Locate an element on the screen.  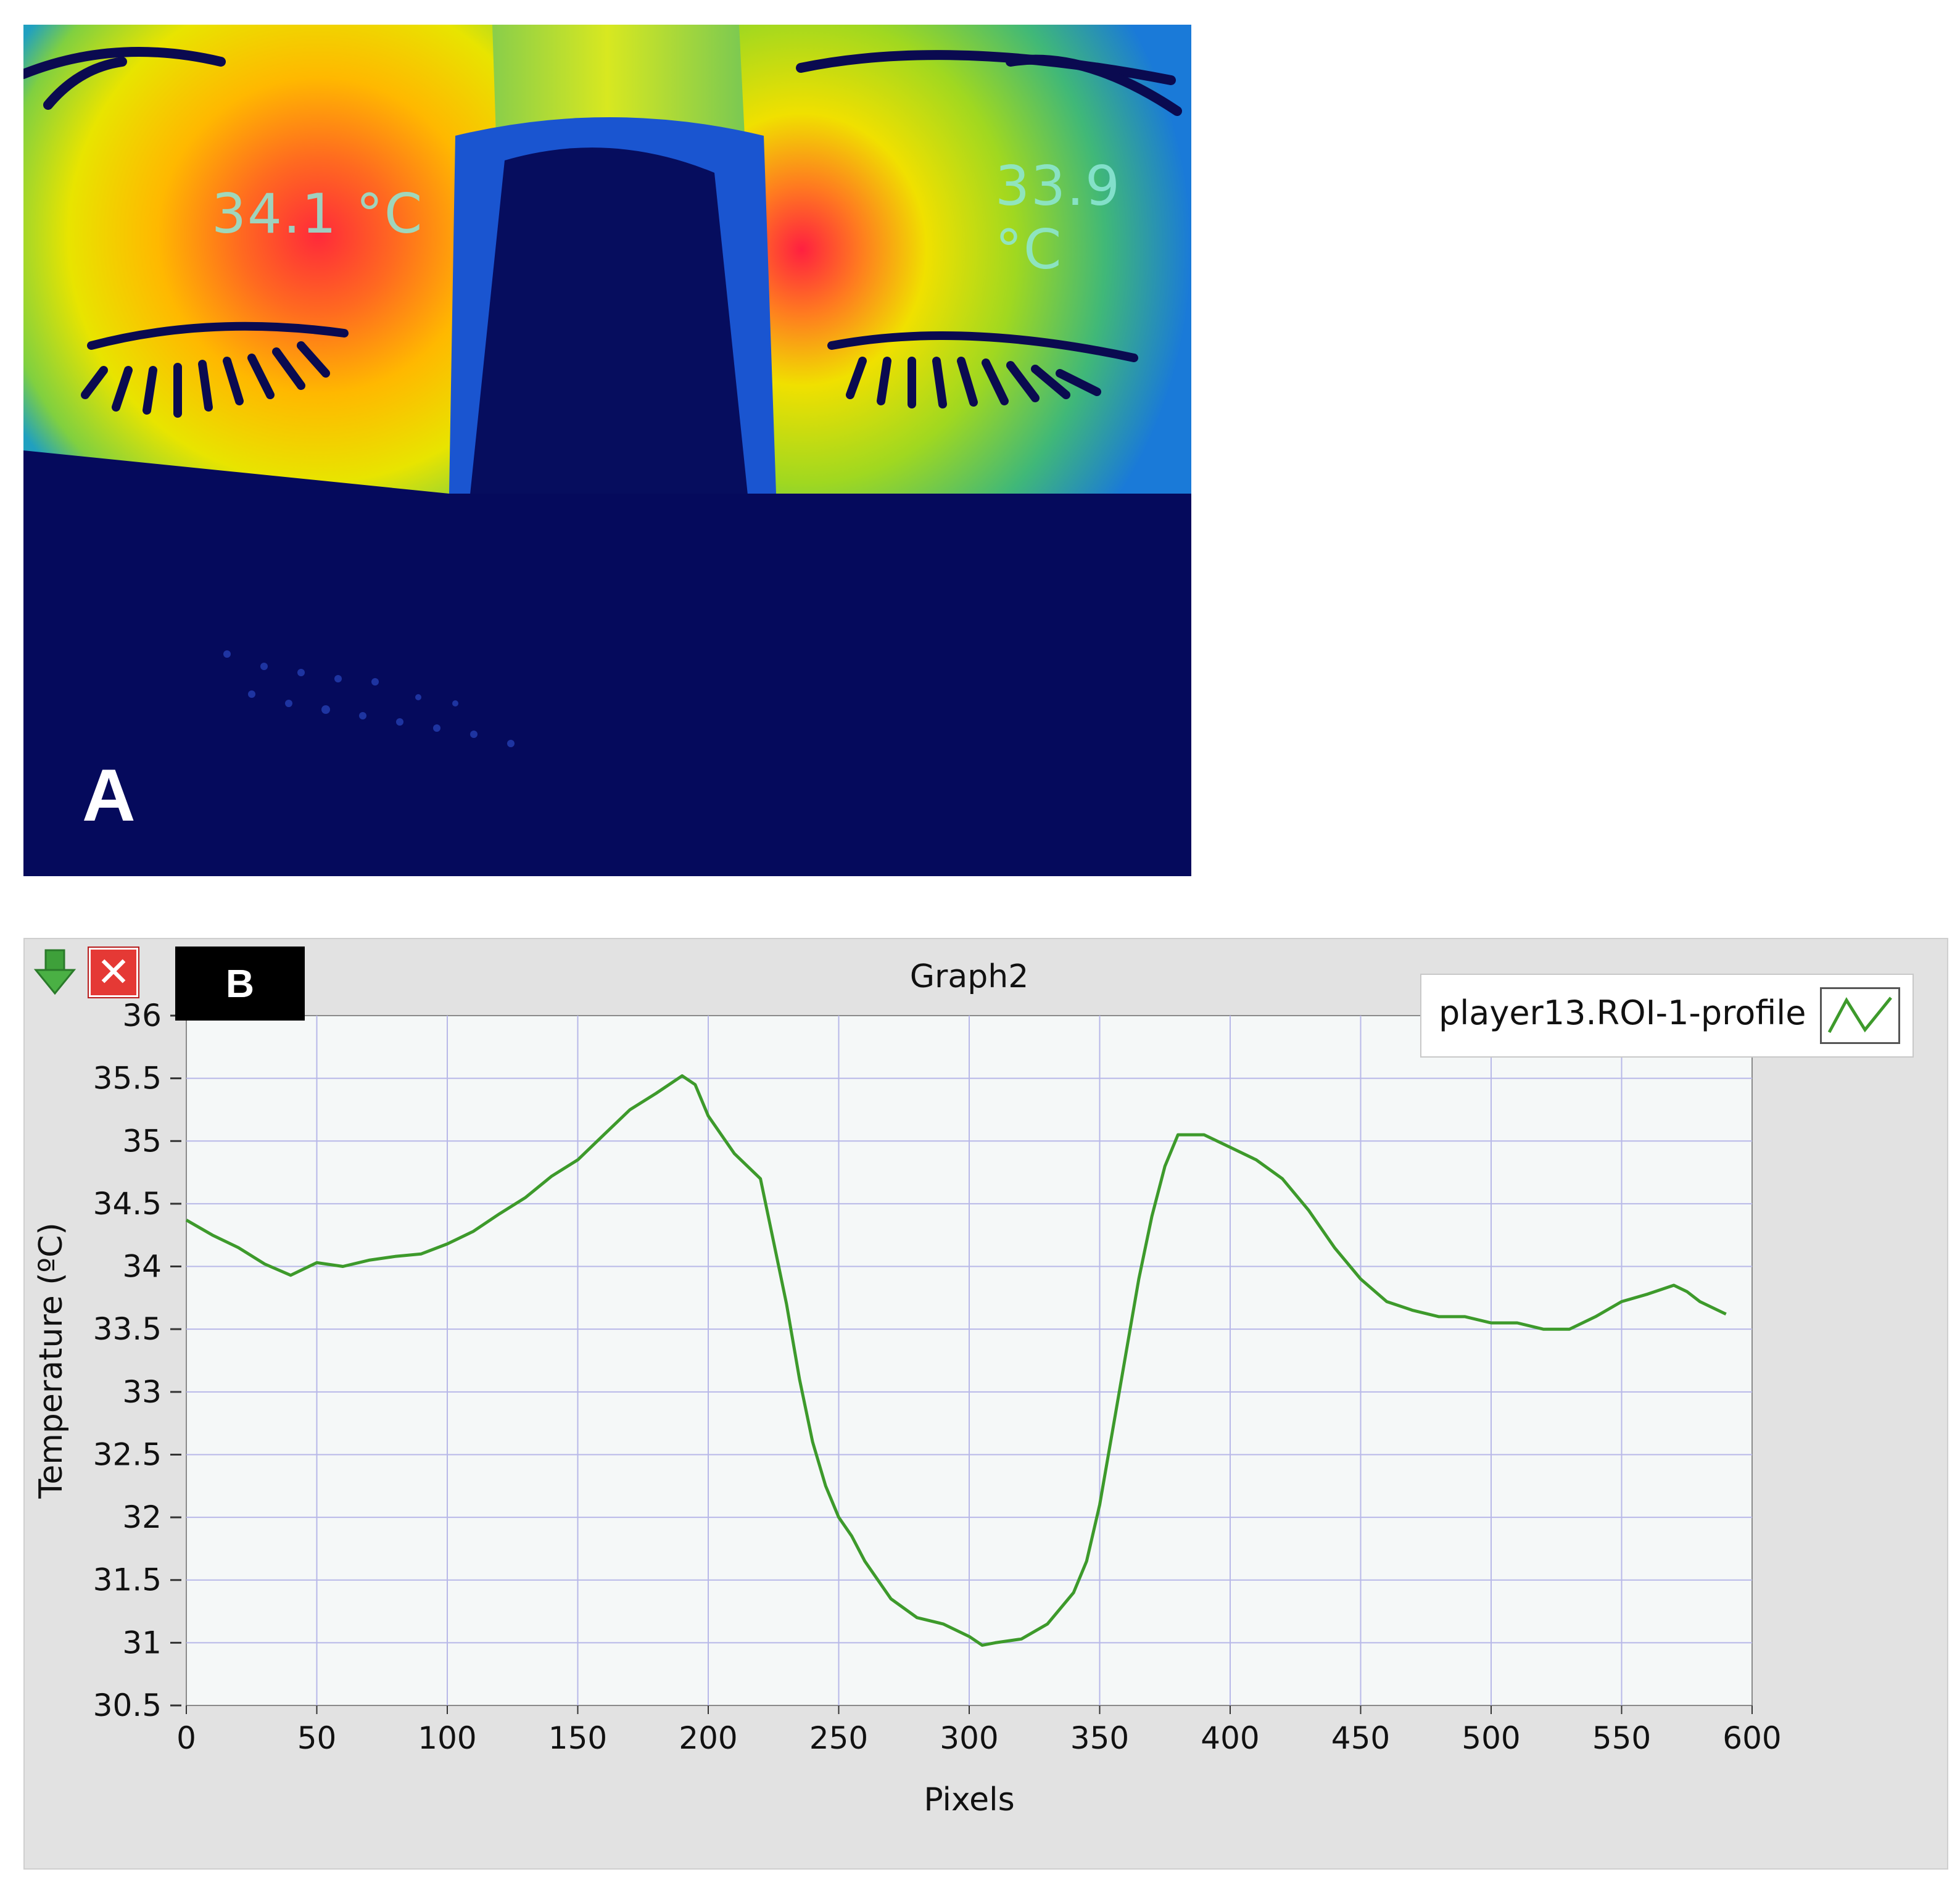
chart-title: Graph2 is located at coordinates (970, 976).